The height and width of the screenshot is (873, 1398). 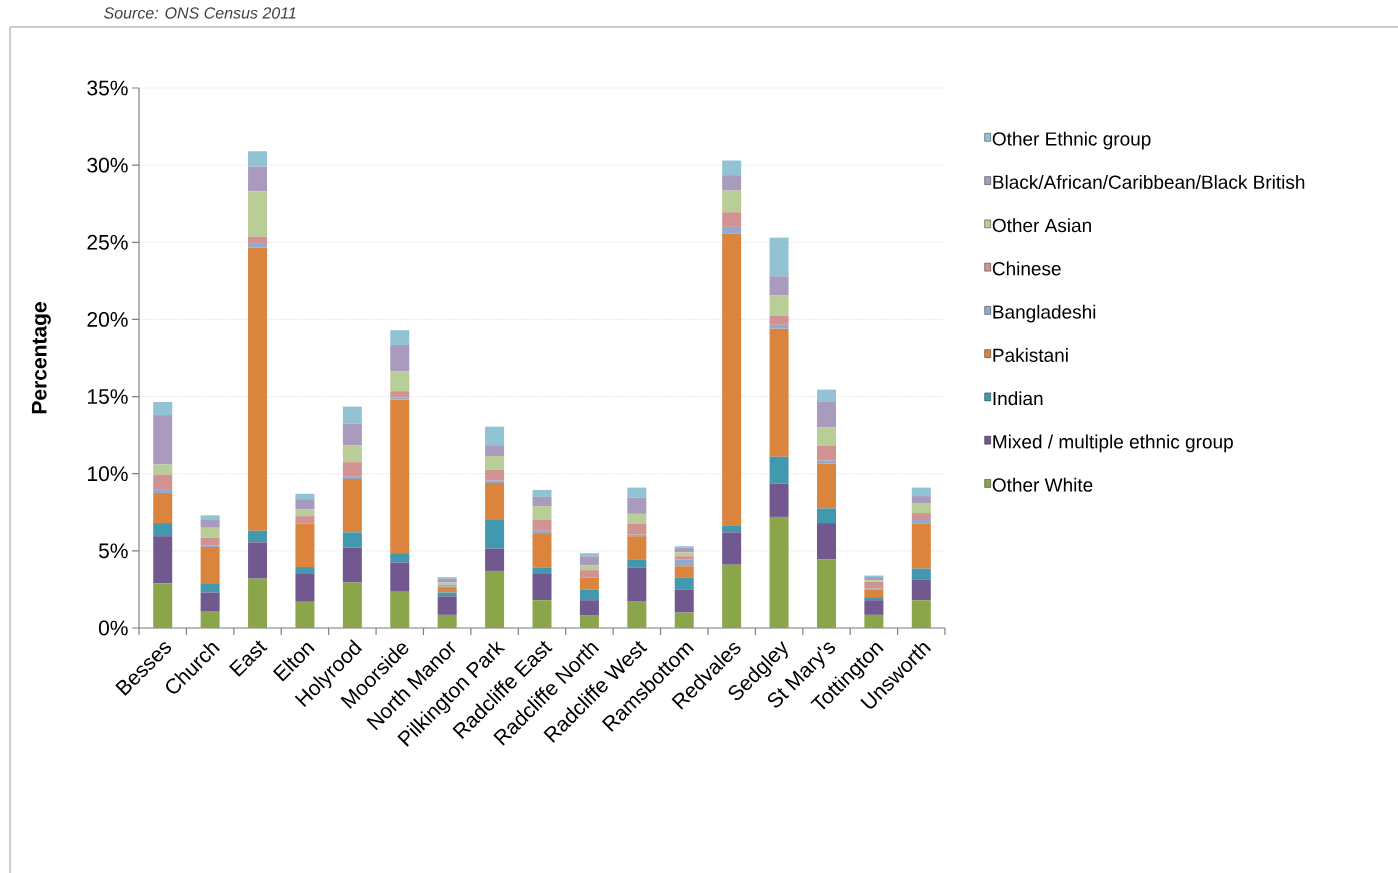 What do you see at coordinates (1042, 484) in the screenshot?
I see `legend-label: Other White` at bounding box center [1042, 484].